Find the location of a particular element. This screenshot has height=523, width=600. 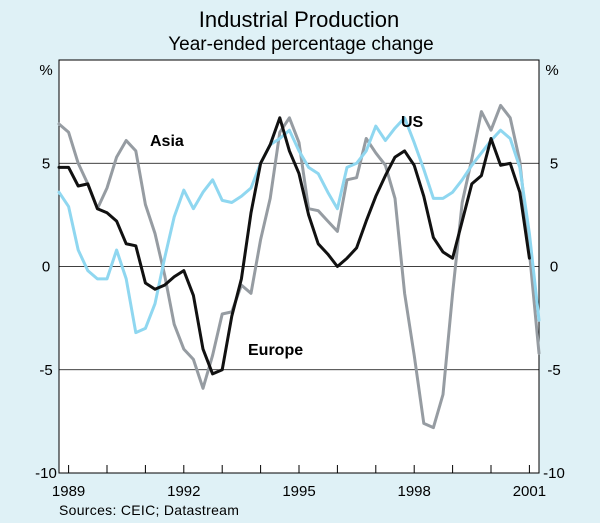

y-unit-right: % is located at coordinates (551, 70).